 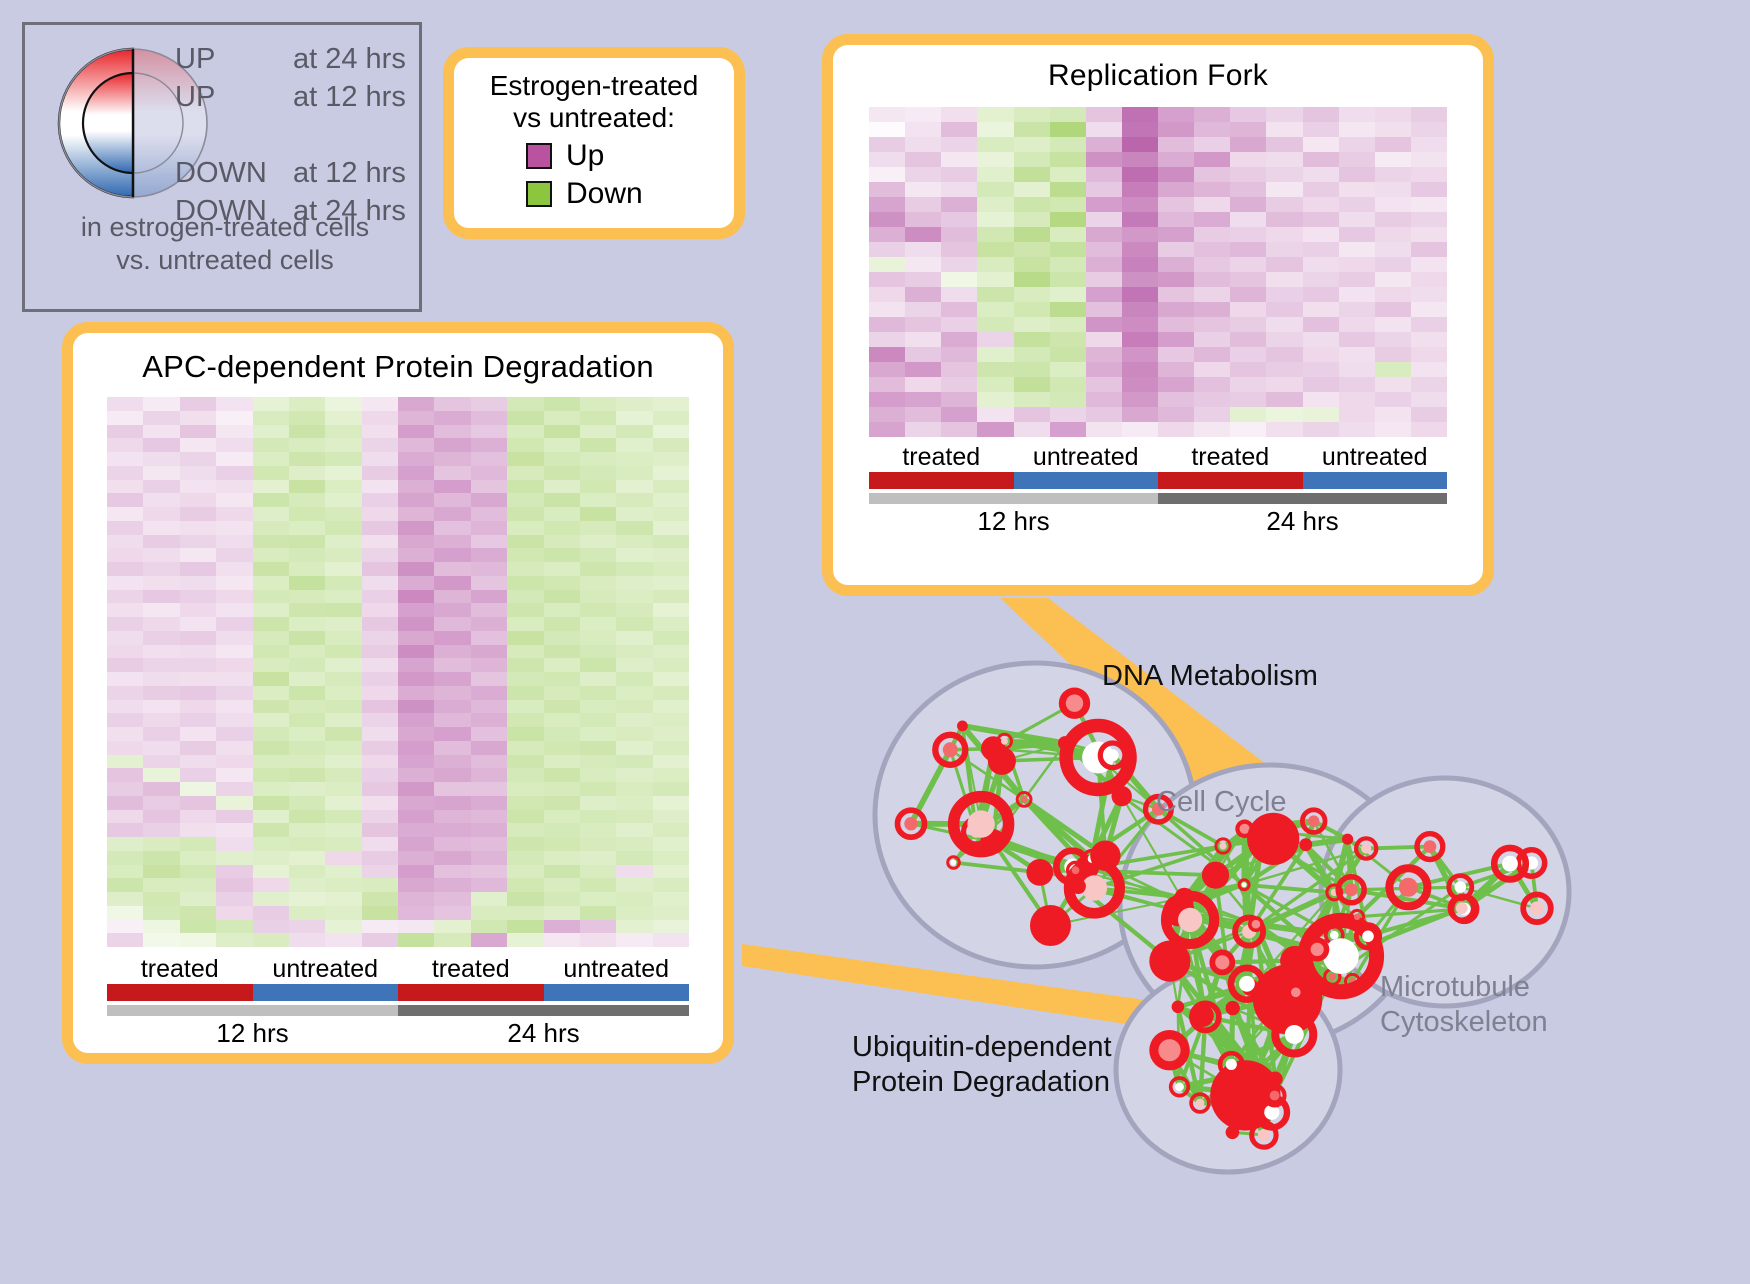 What do you see at coordinates (349, 97) in the screenshot?
I see `wheel-time: at 12 hrs` at bounding box center [349, 97].